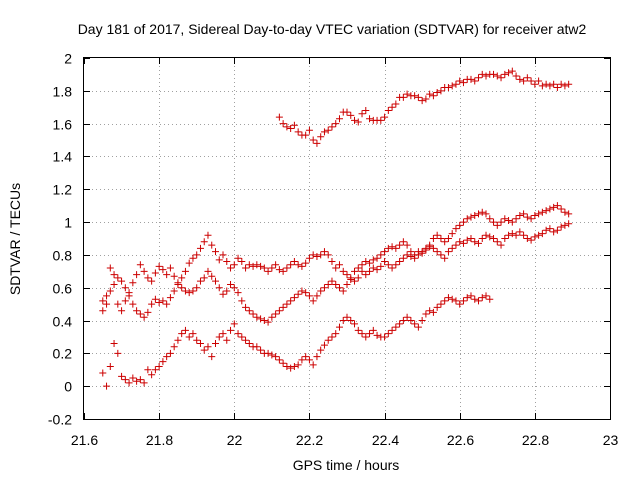 This screenshot has width=640, height=480. I want to click on y-tick-label: 1.4, so click(63, 157).